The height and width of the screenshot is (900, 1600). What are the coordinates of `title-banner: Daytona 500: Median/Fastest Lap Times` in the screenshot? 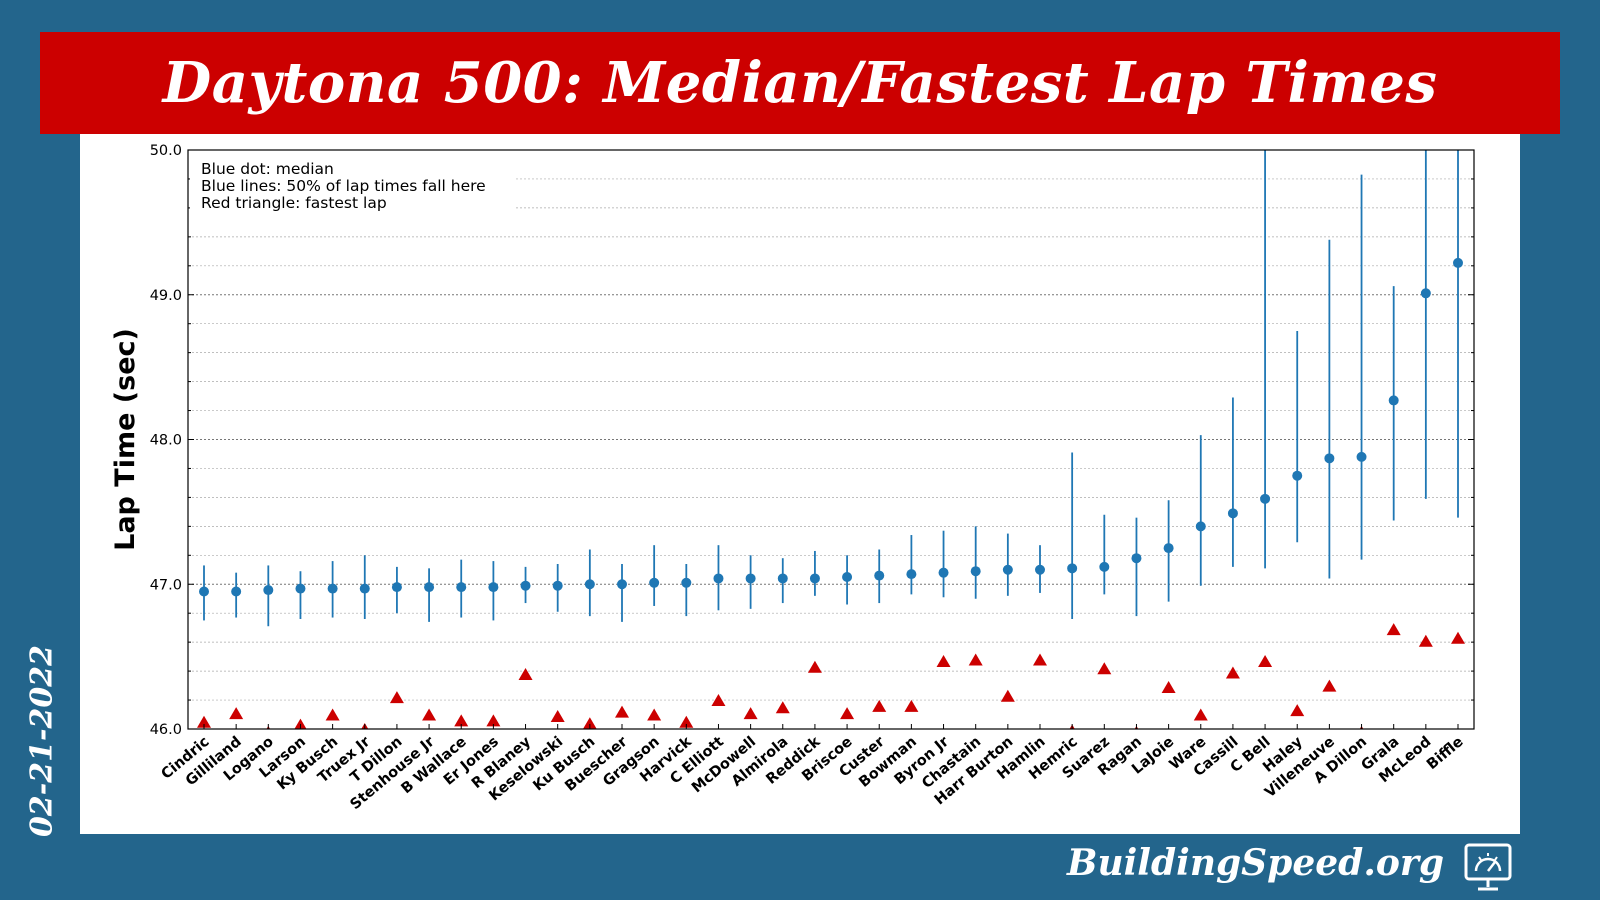 It's located at (800, 83).